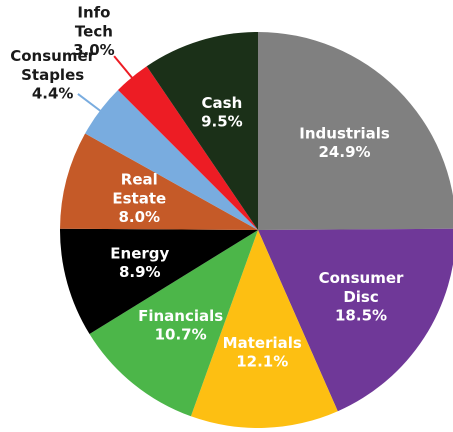  I want to click on value-label: 10.7%, so click(181, 334).